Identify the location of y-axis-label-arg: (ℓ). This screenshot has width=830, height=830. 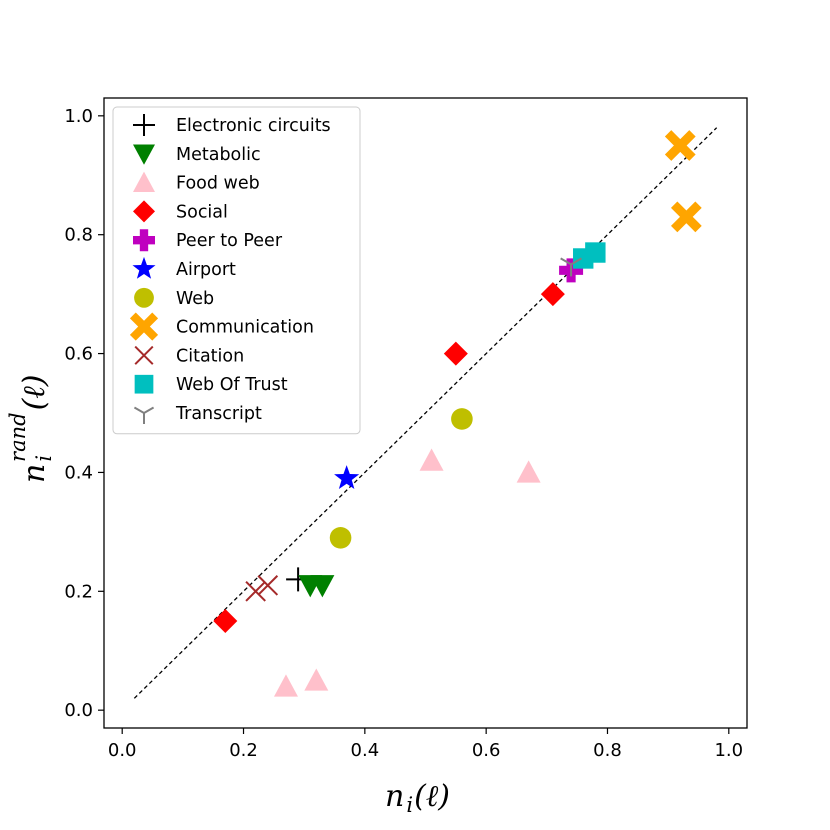
(34, 393).